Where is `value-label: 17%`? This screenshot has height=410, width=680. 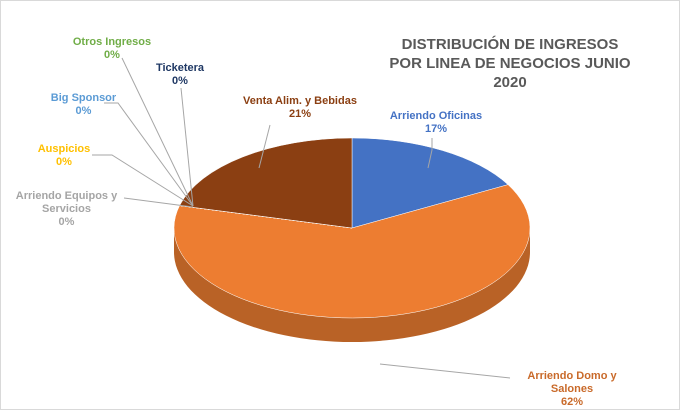 value-label: 17% is located at coordinates (436, 129).